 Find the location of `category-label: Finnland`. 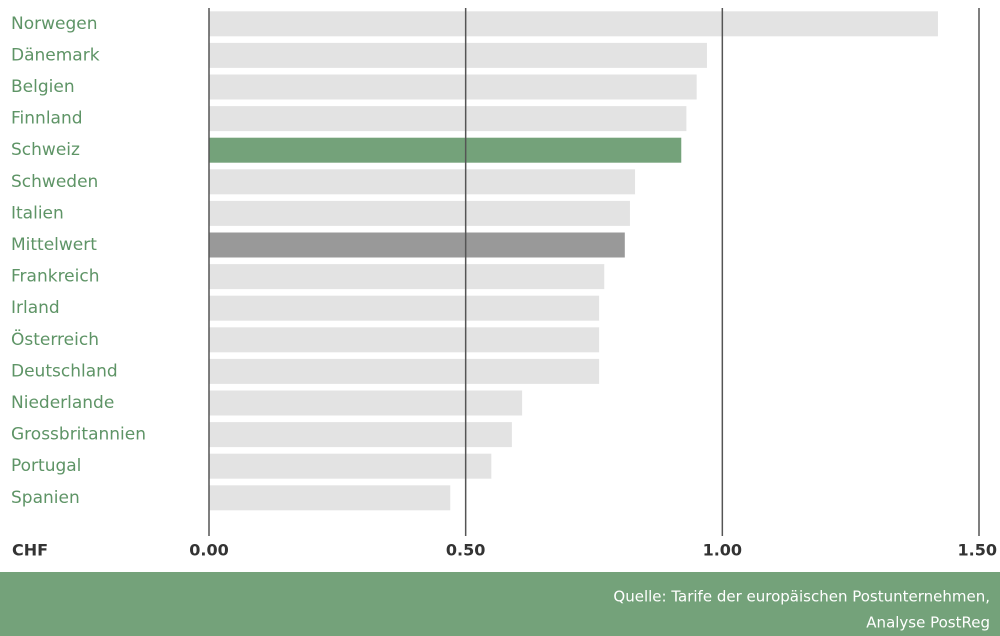

category-label: Finnland is located at coordinates (47, 119).